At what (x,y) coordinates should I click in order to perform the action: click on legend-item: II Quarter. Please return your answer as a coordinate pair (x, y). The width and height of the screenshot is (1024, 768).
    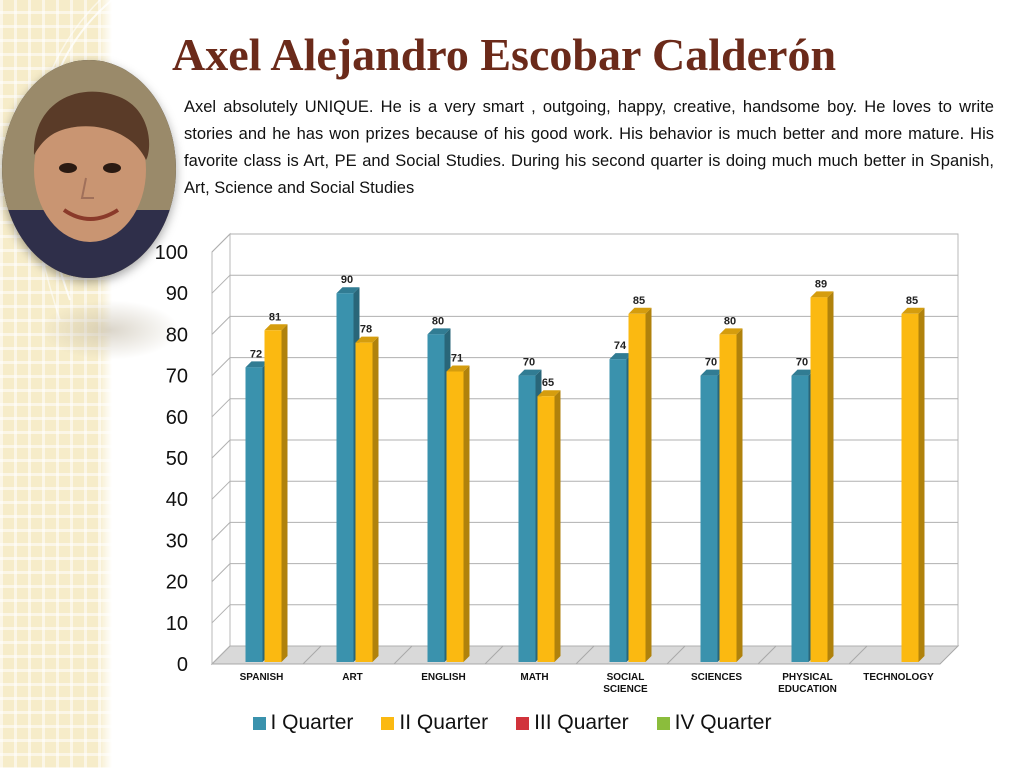
    Looking at the image, I should click on (434, 723).